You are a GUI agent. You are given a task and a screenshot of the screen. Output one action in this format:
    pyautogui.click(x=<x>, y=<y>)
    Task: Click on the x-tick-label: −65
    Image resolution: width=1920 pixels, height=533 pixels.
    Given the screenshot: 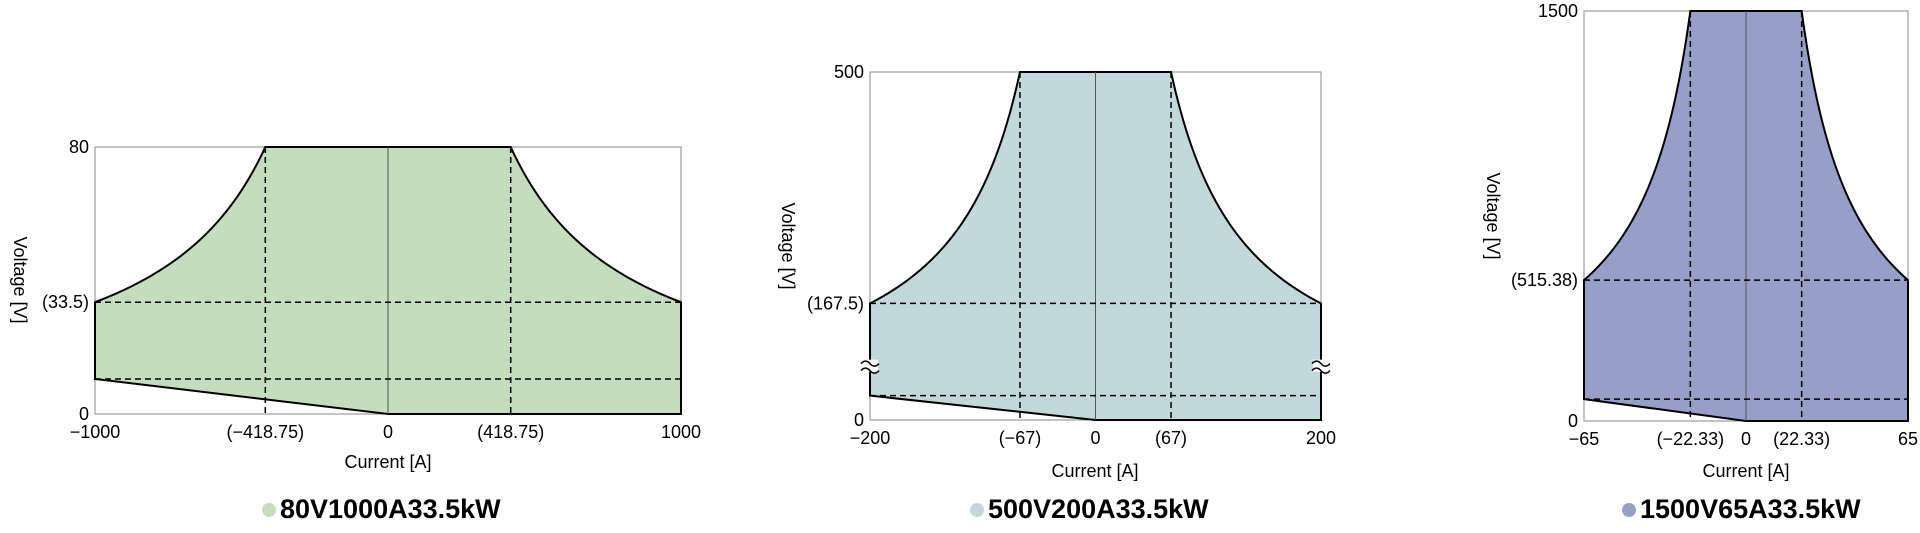 What is the action you would take?
    pyautogui.click(x=1584, y=439)
    